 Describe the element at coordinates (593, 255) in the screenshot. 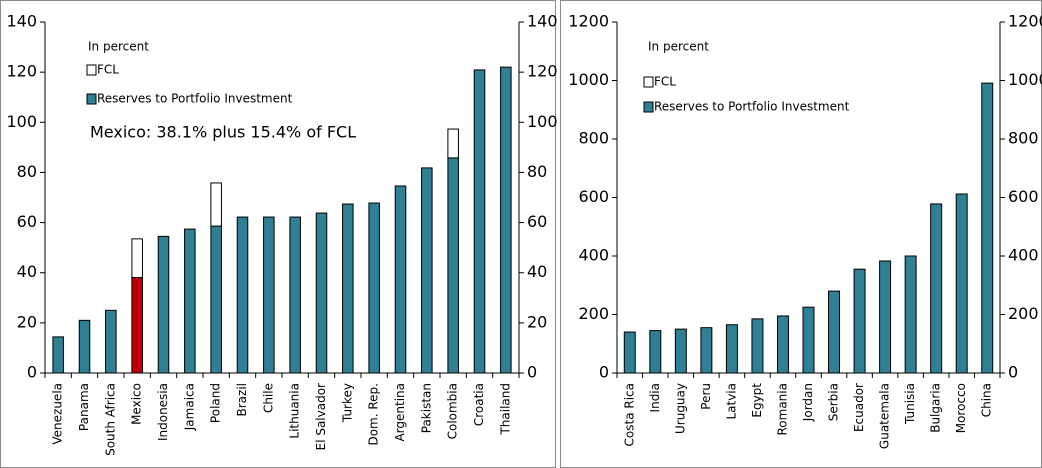

I see `y-tick-label: 400` at that location.